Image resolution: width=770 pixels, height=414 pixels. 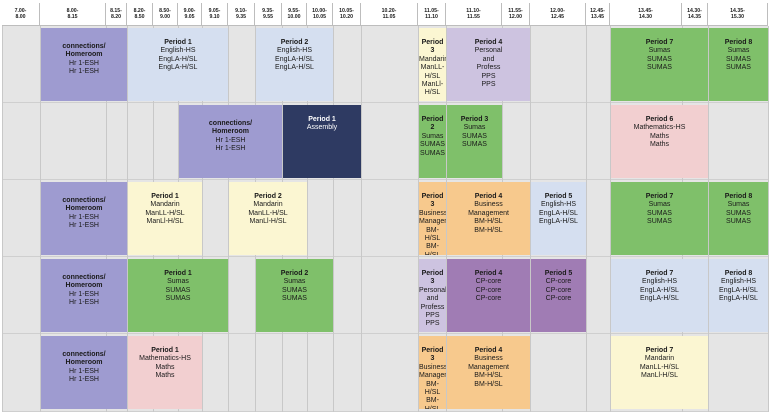 I want to click on class-block: Period 2 Mandarin ManLL-H/SL ManLl-H/SL, so click(x=268, y=218).